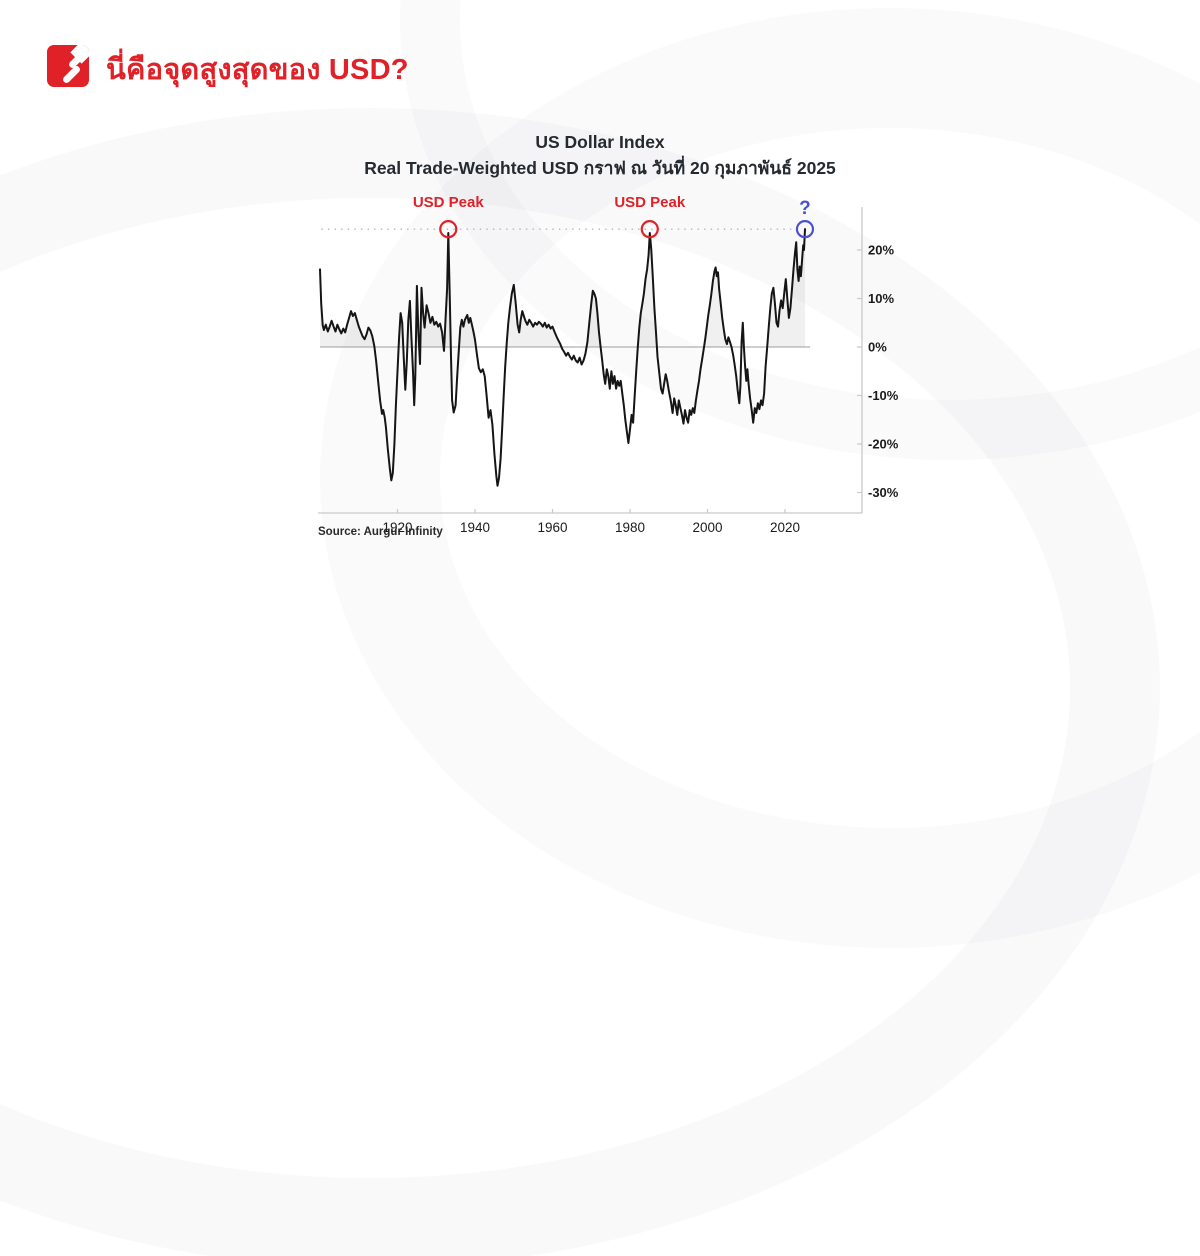 This screenshot has width=1200, height=1256. What do you see at coordinates (397, 527) in the screenshot?
I see `x-axis-tick-label: 1920` at bounding box center [397, 527].